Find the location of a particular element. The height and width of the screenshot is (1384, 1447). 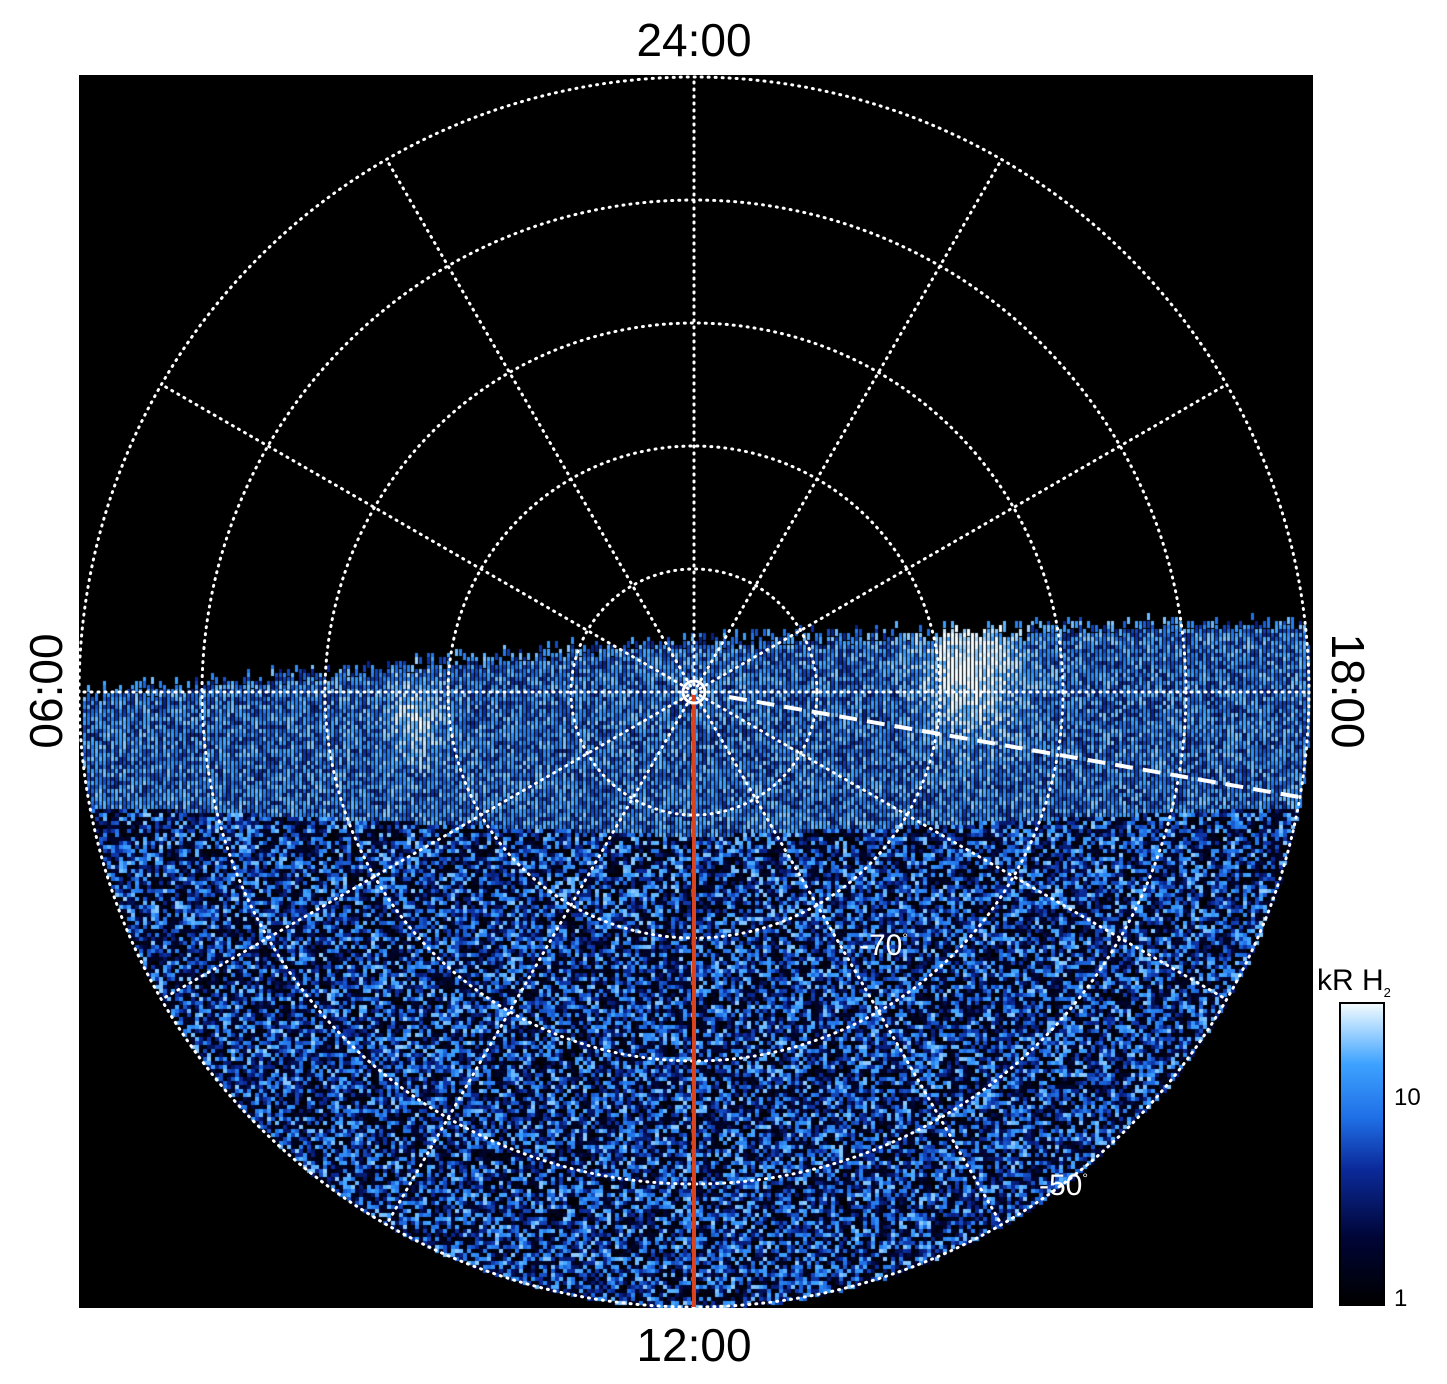

mlt-label-dawn: 06:00 is located at coordinates (46, 691).